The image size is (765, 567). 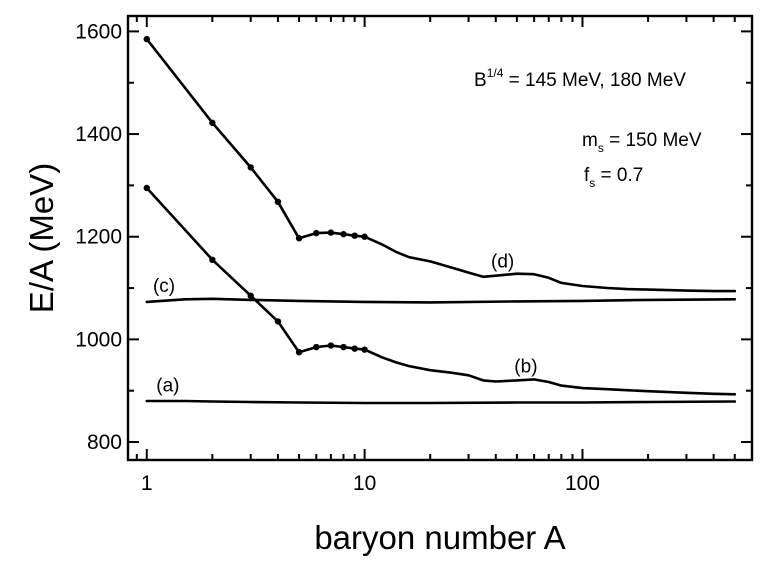 What do you see at coordinates (147, 483) in the screenshot?
I see `x-tick-label: 1` at bounding box center [147, 483].